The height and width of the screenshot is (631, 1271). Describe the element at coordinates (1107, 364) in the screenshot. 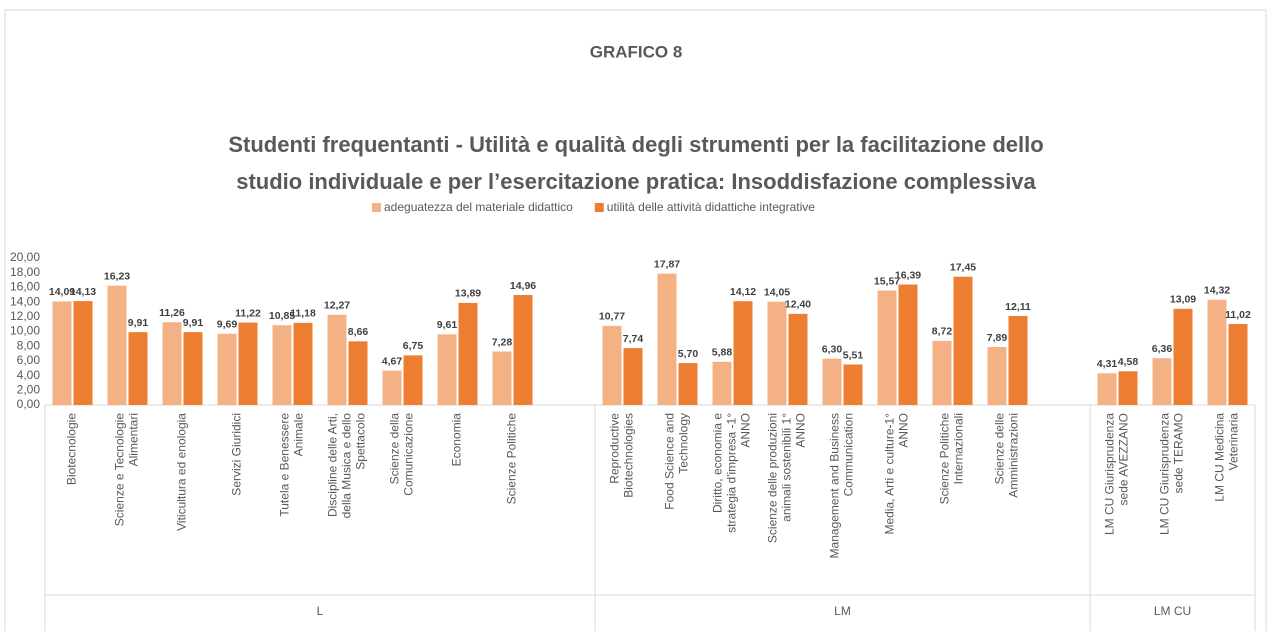

I see `value-label: 4,31` at that location.